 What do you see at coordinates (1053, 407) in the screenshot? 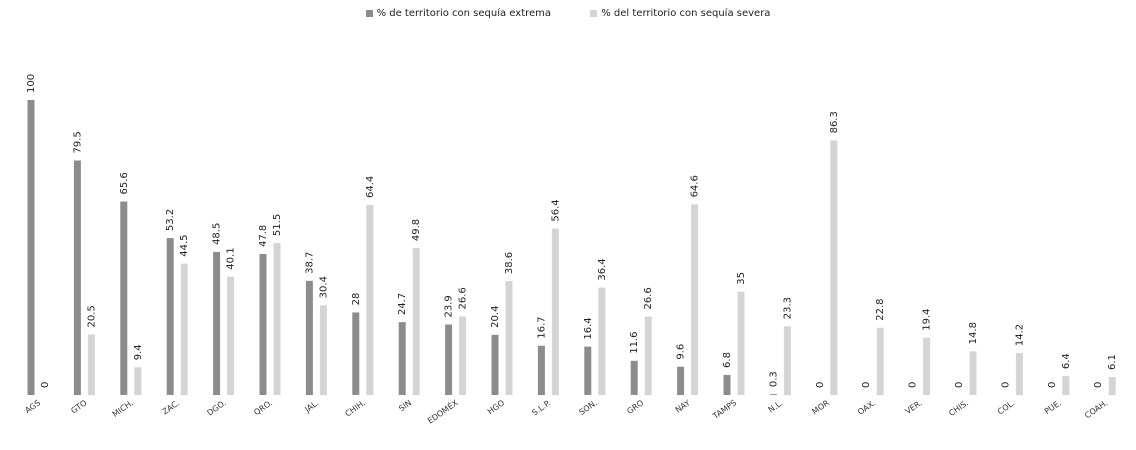
I see `x-tick-label: PUE.` at bounding box center [1053, 407].